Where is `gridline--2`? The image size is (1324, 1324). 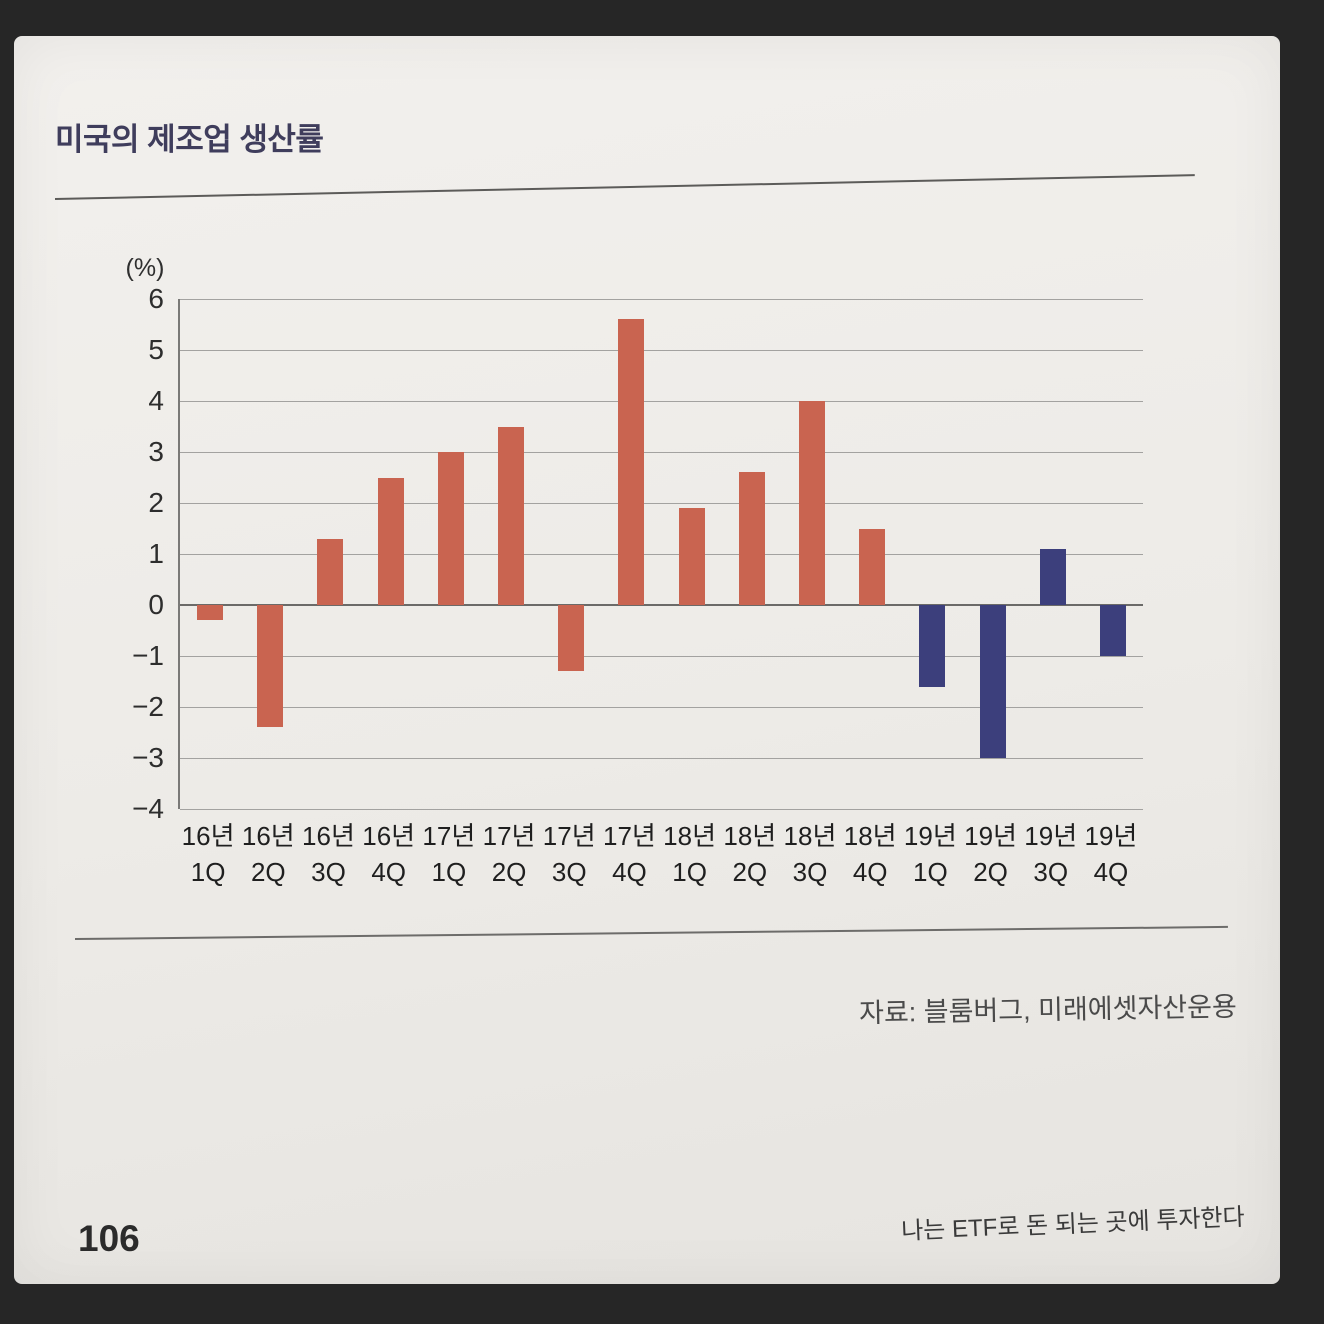 gridline--2 is located at coordinates (661, 707).